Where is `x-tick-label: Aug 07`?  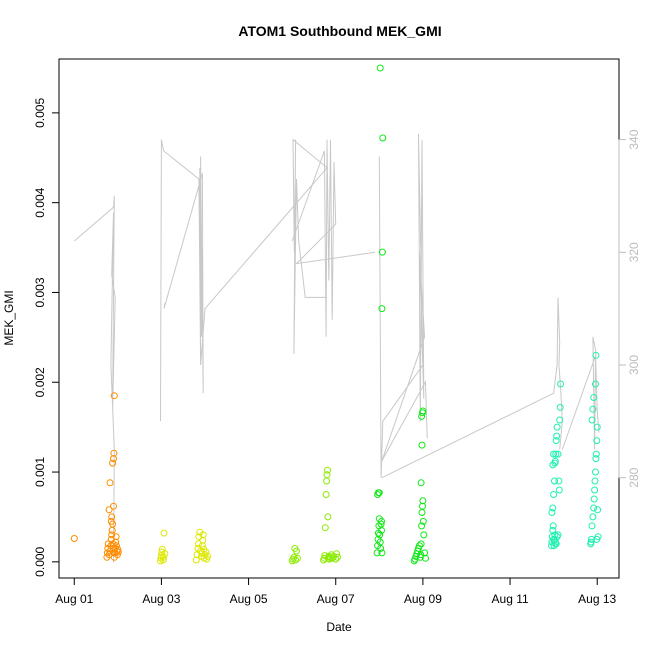 x-tick-label: Aug 07 is located at coordinates (336, 599).